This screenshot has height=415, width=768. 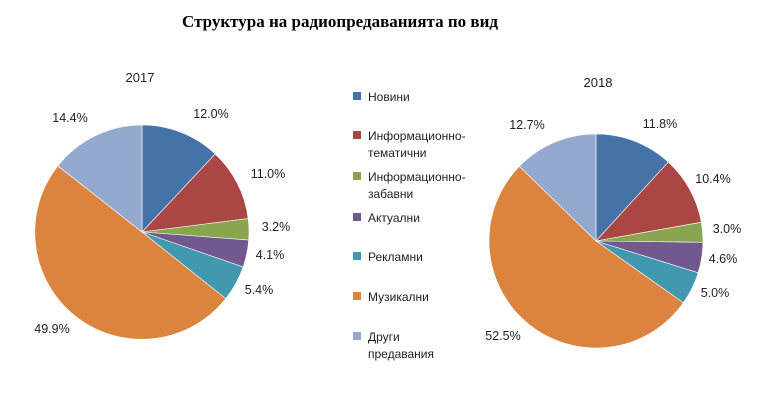 What do you see at coordinates (502, 336) in the screenshot?
I see `data-label: 52.5%` at bounding box center [502, 336].